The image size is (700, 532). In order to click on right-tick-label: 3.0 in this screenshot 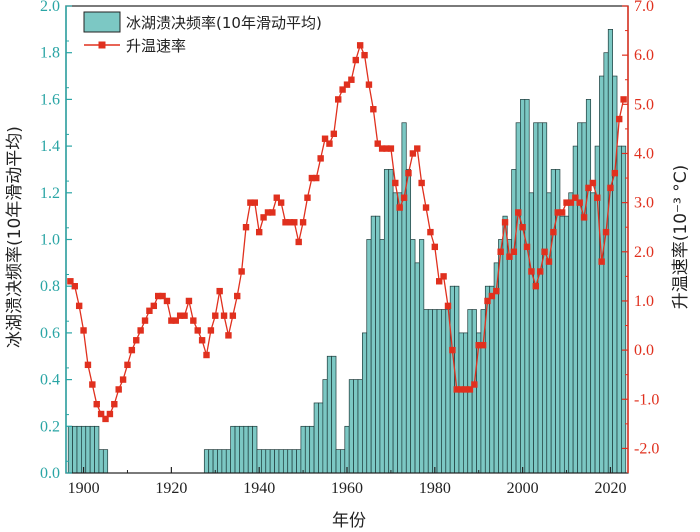, I will do `click(644, 203)`.